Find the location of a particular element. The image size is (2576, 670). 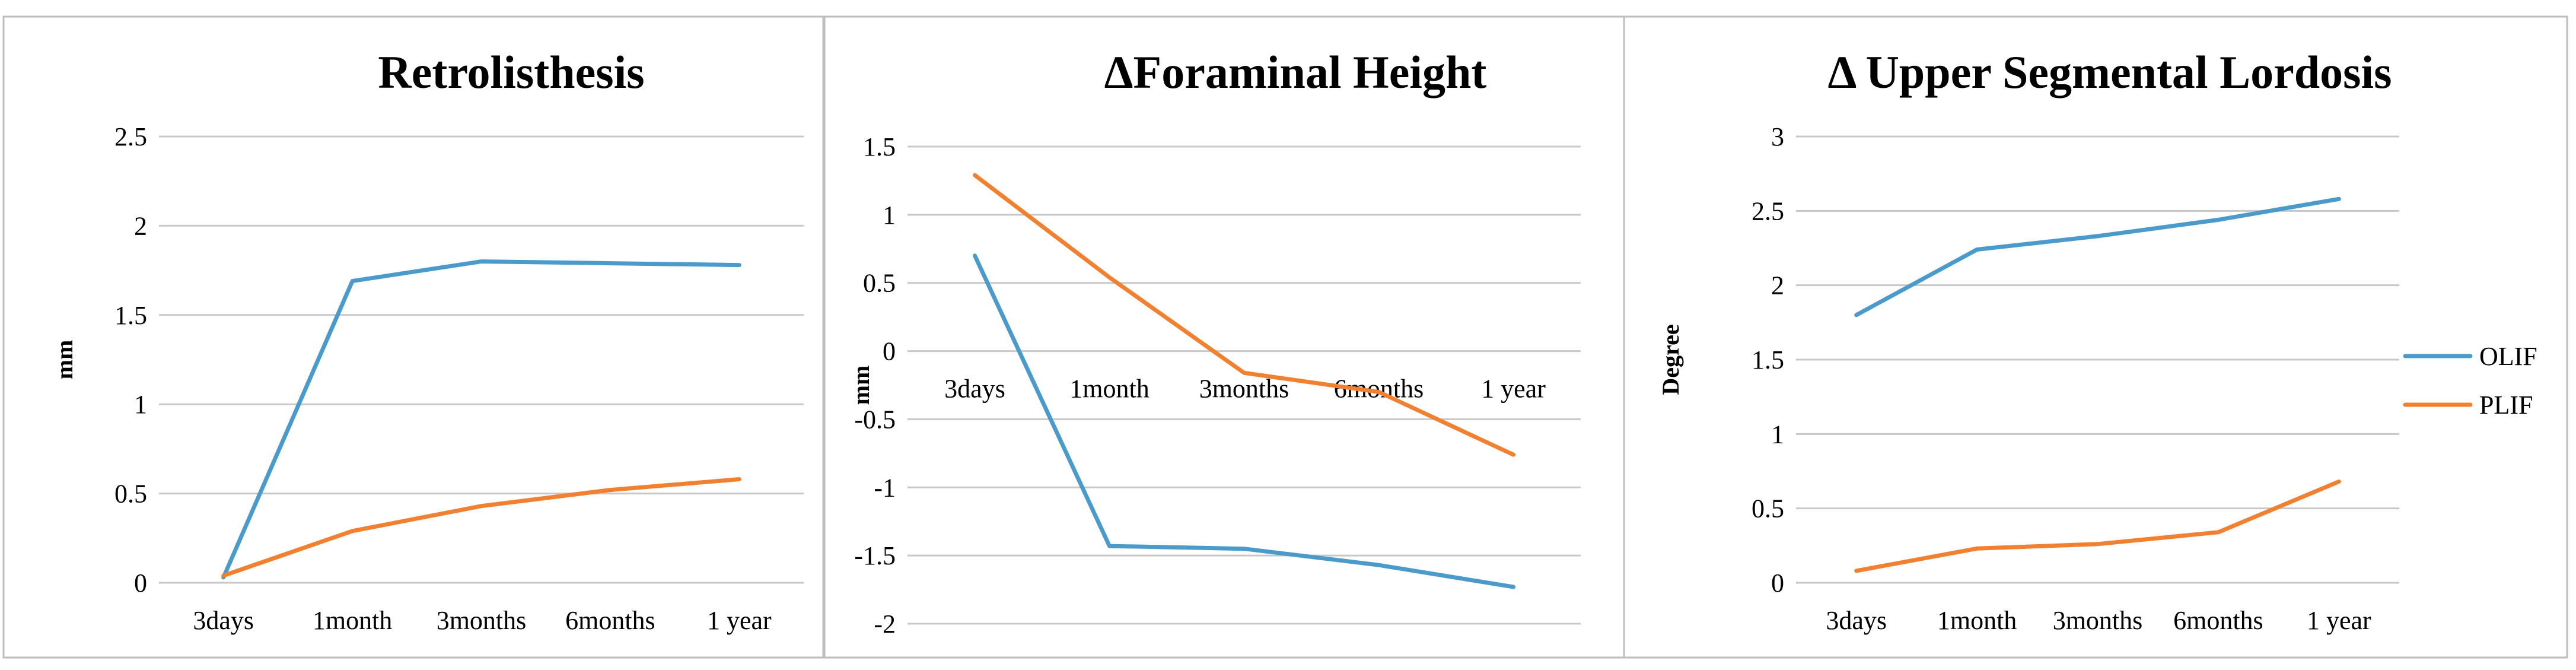

legend-label: PLIF is located at coordinates (2506, 405).